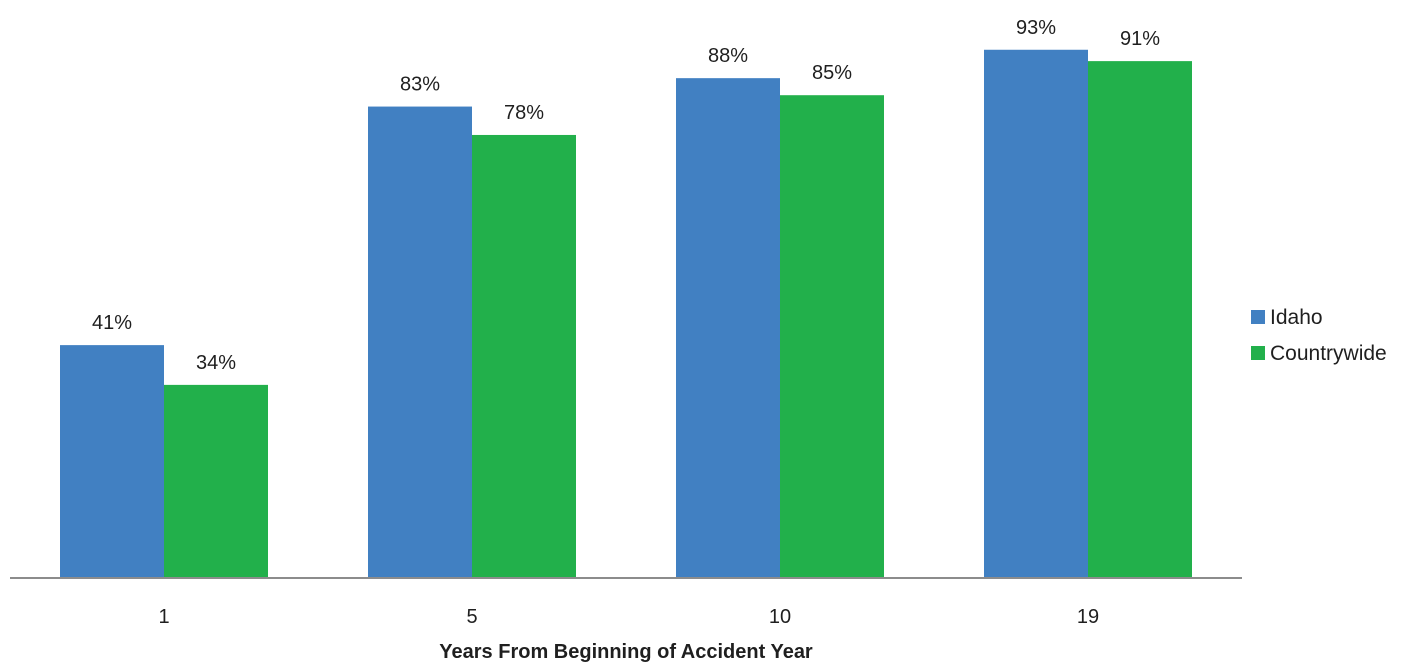 Image resolution: width=1421 pixels, height=667 pixels. I want to click on x-tick-label-1: 1, so click(163, 617).